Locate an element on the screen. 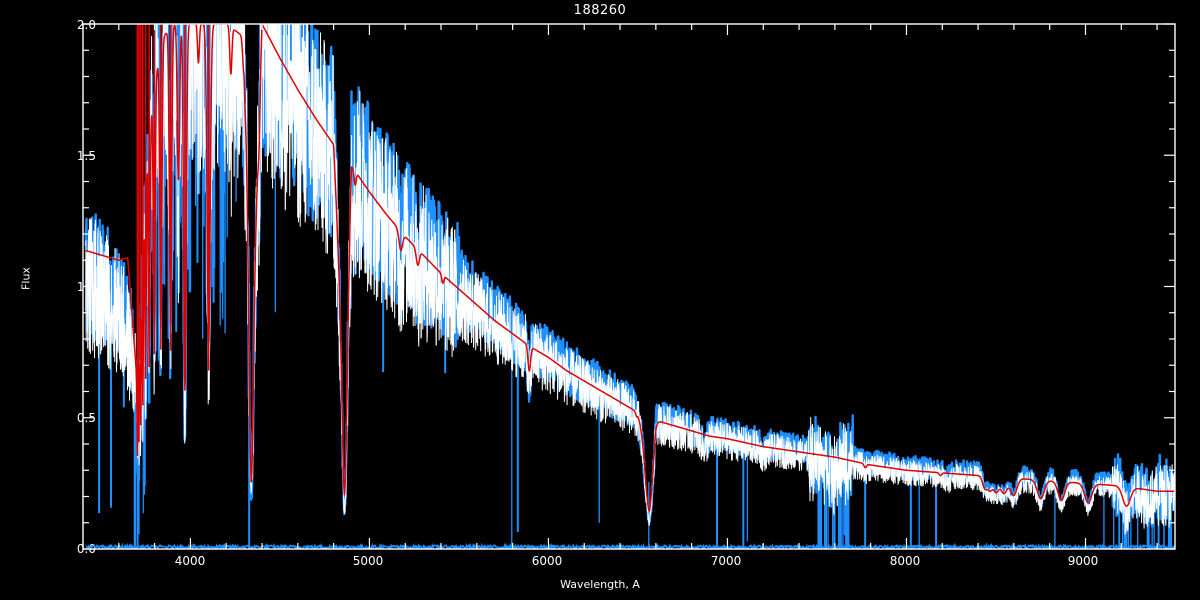  y-tick-label: 2.0 is located at coordinates (86, 25).